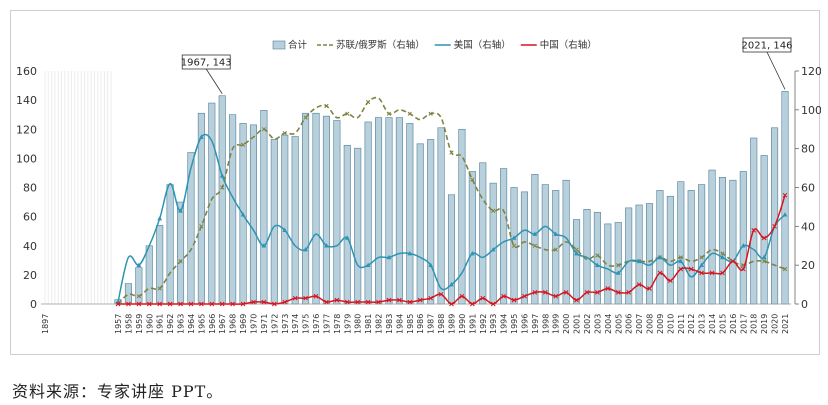 The height and width of the screenshot is (405, 828). I want to click on x-tick-label-1994: 1994, so click(504, 324).